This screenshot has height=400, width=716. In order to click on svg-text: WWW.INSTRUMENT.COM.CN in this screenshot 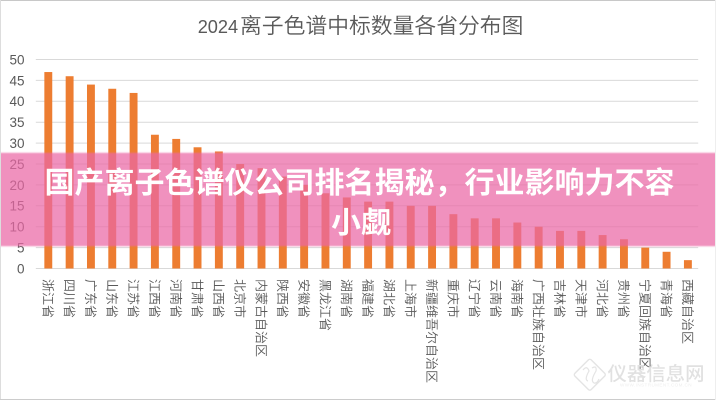, I will do `click(656, 385)`.